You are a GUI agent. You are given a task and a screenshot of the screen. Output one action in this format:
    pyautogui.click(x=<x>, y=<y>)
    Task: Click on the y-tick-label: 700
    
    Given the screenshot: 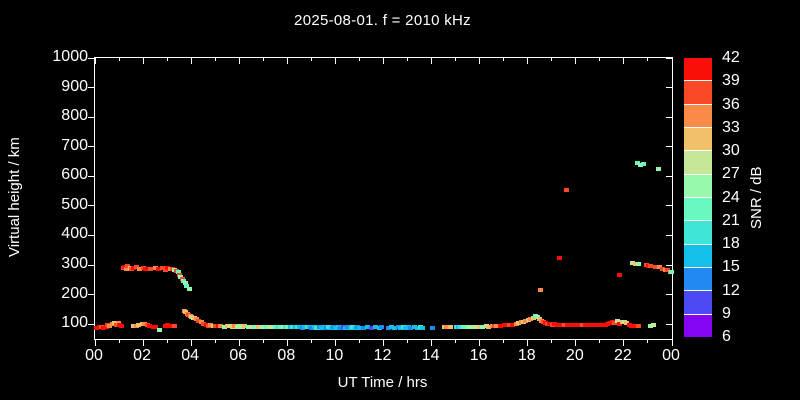 What is the action you would take?
    pyautogui.click(x=74, y=145)
    